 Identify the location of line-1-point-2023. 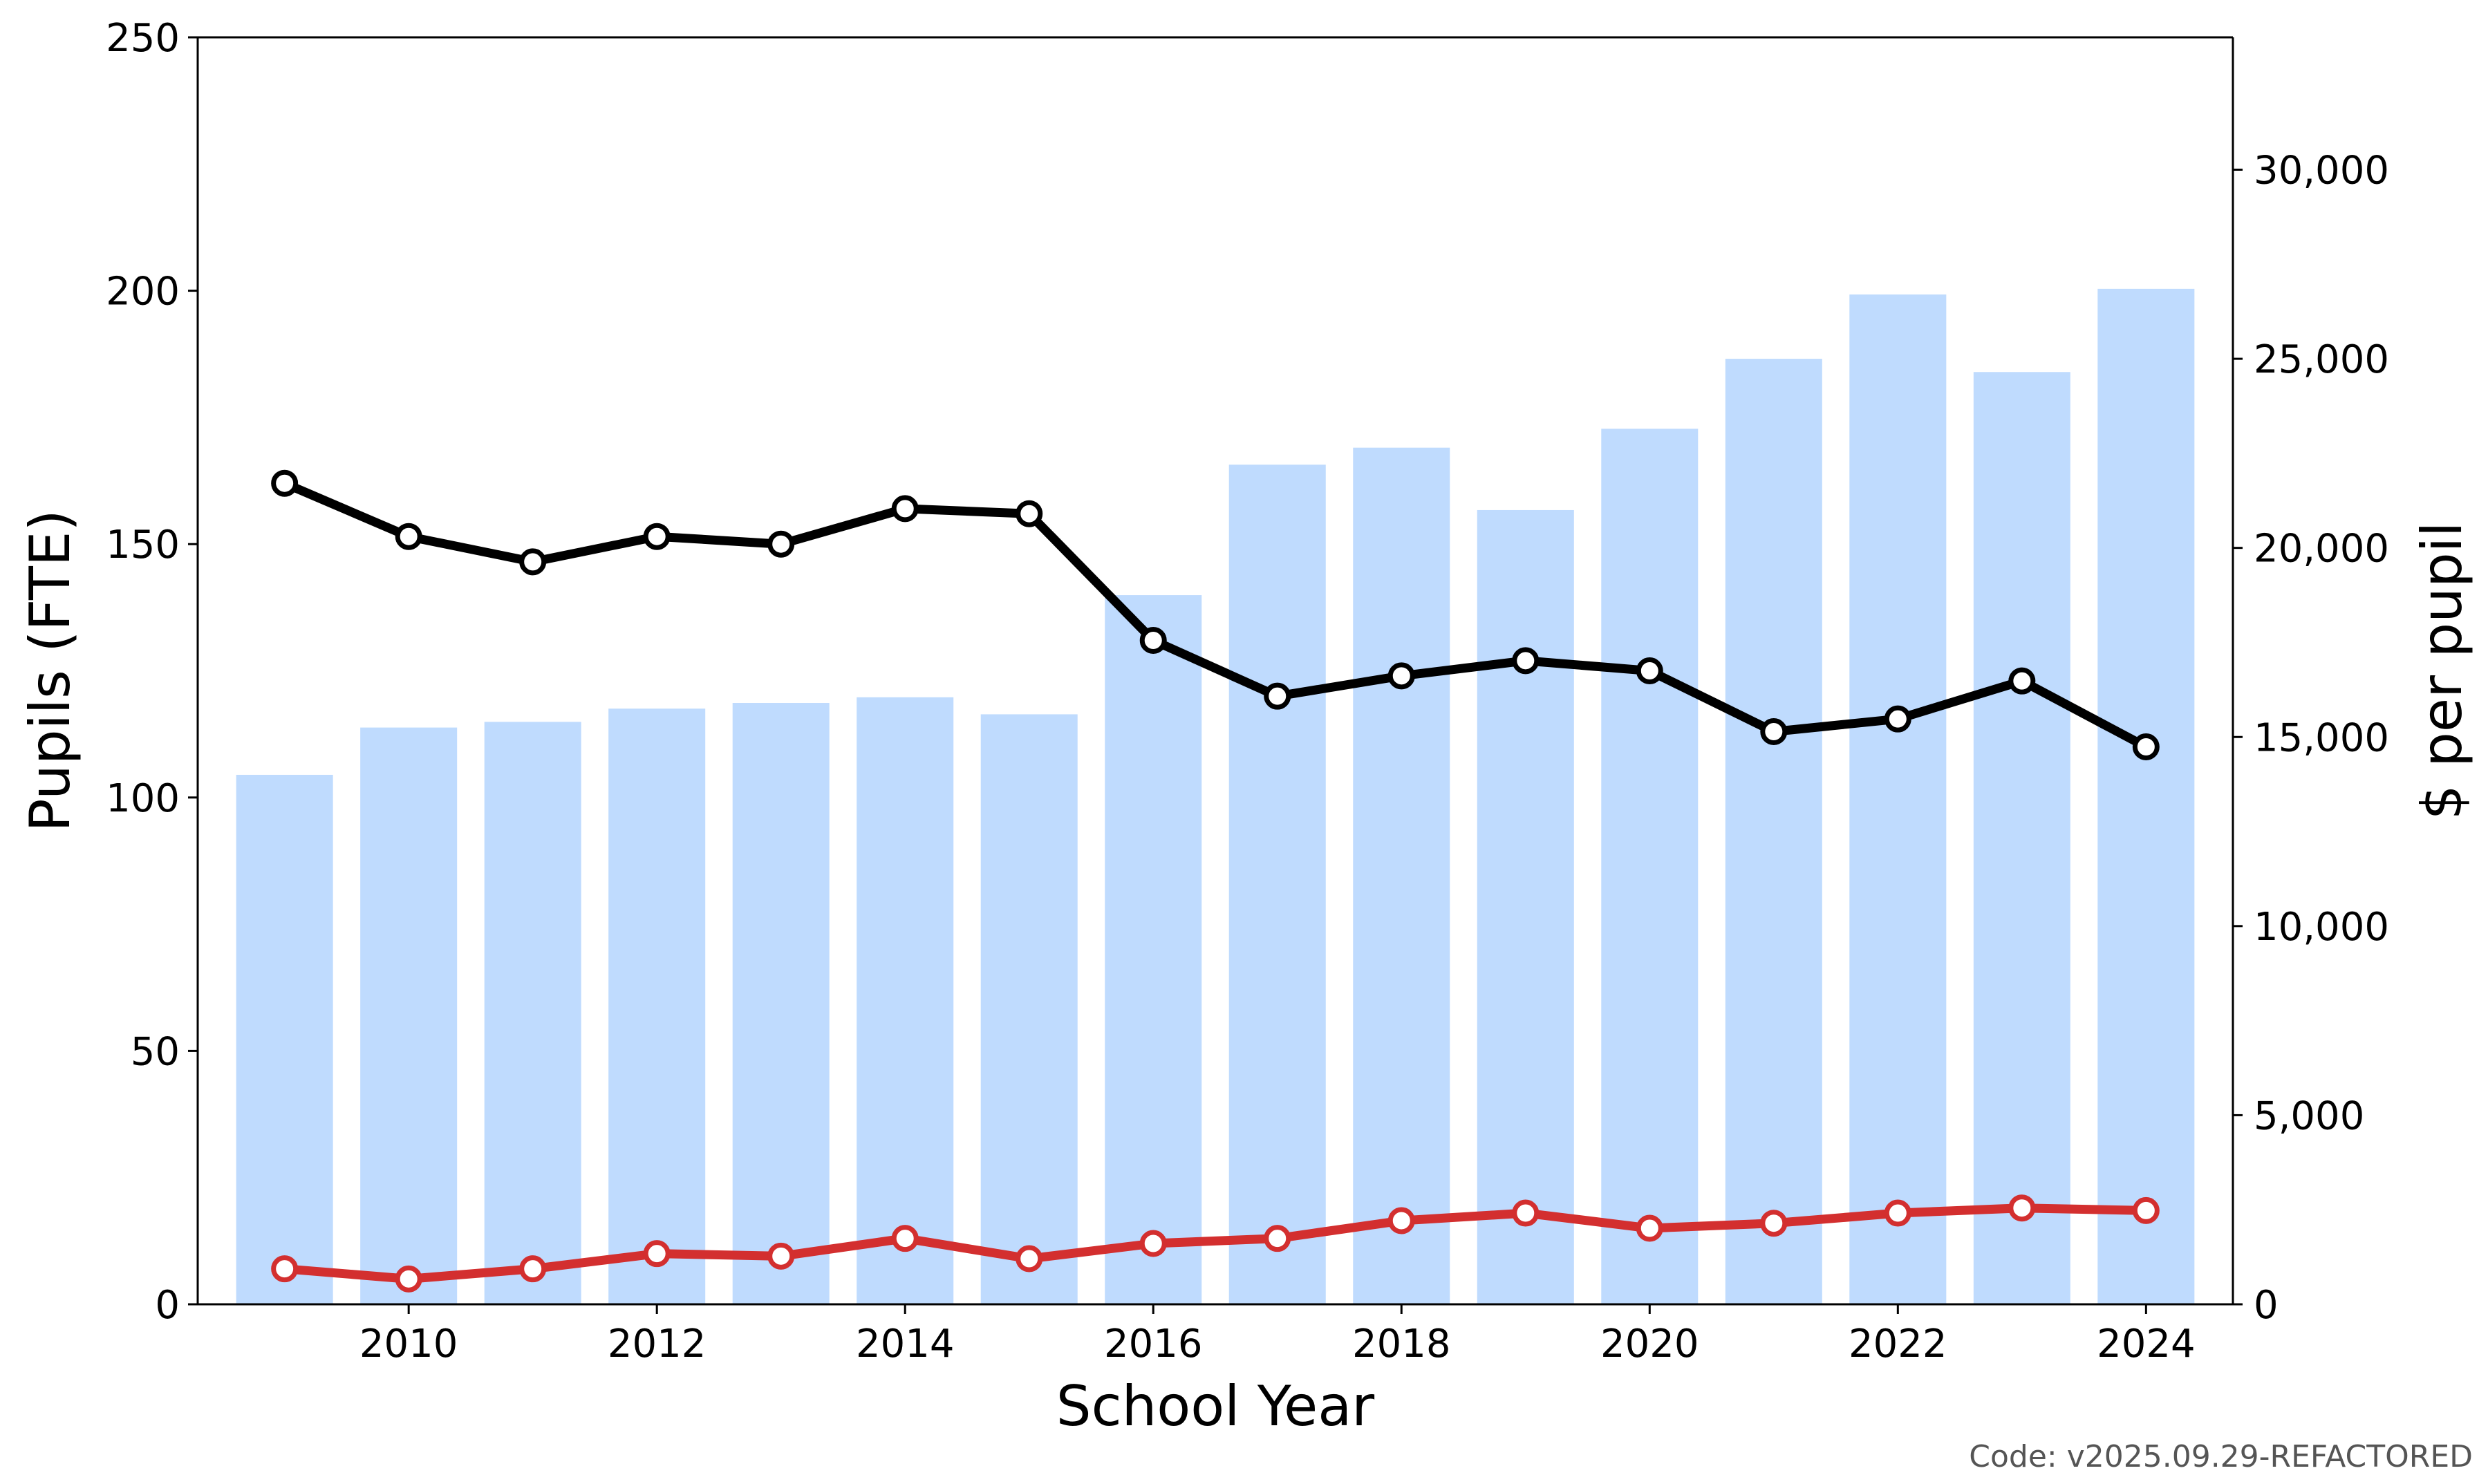
(2022, 681).